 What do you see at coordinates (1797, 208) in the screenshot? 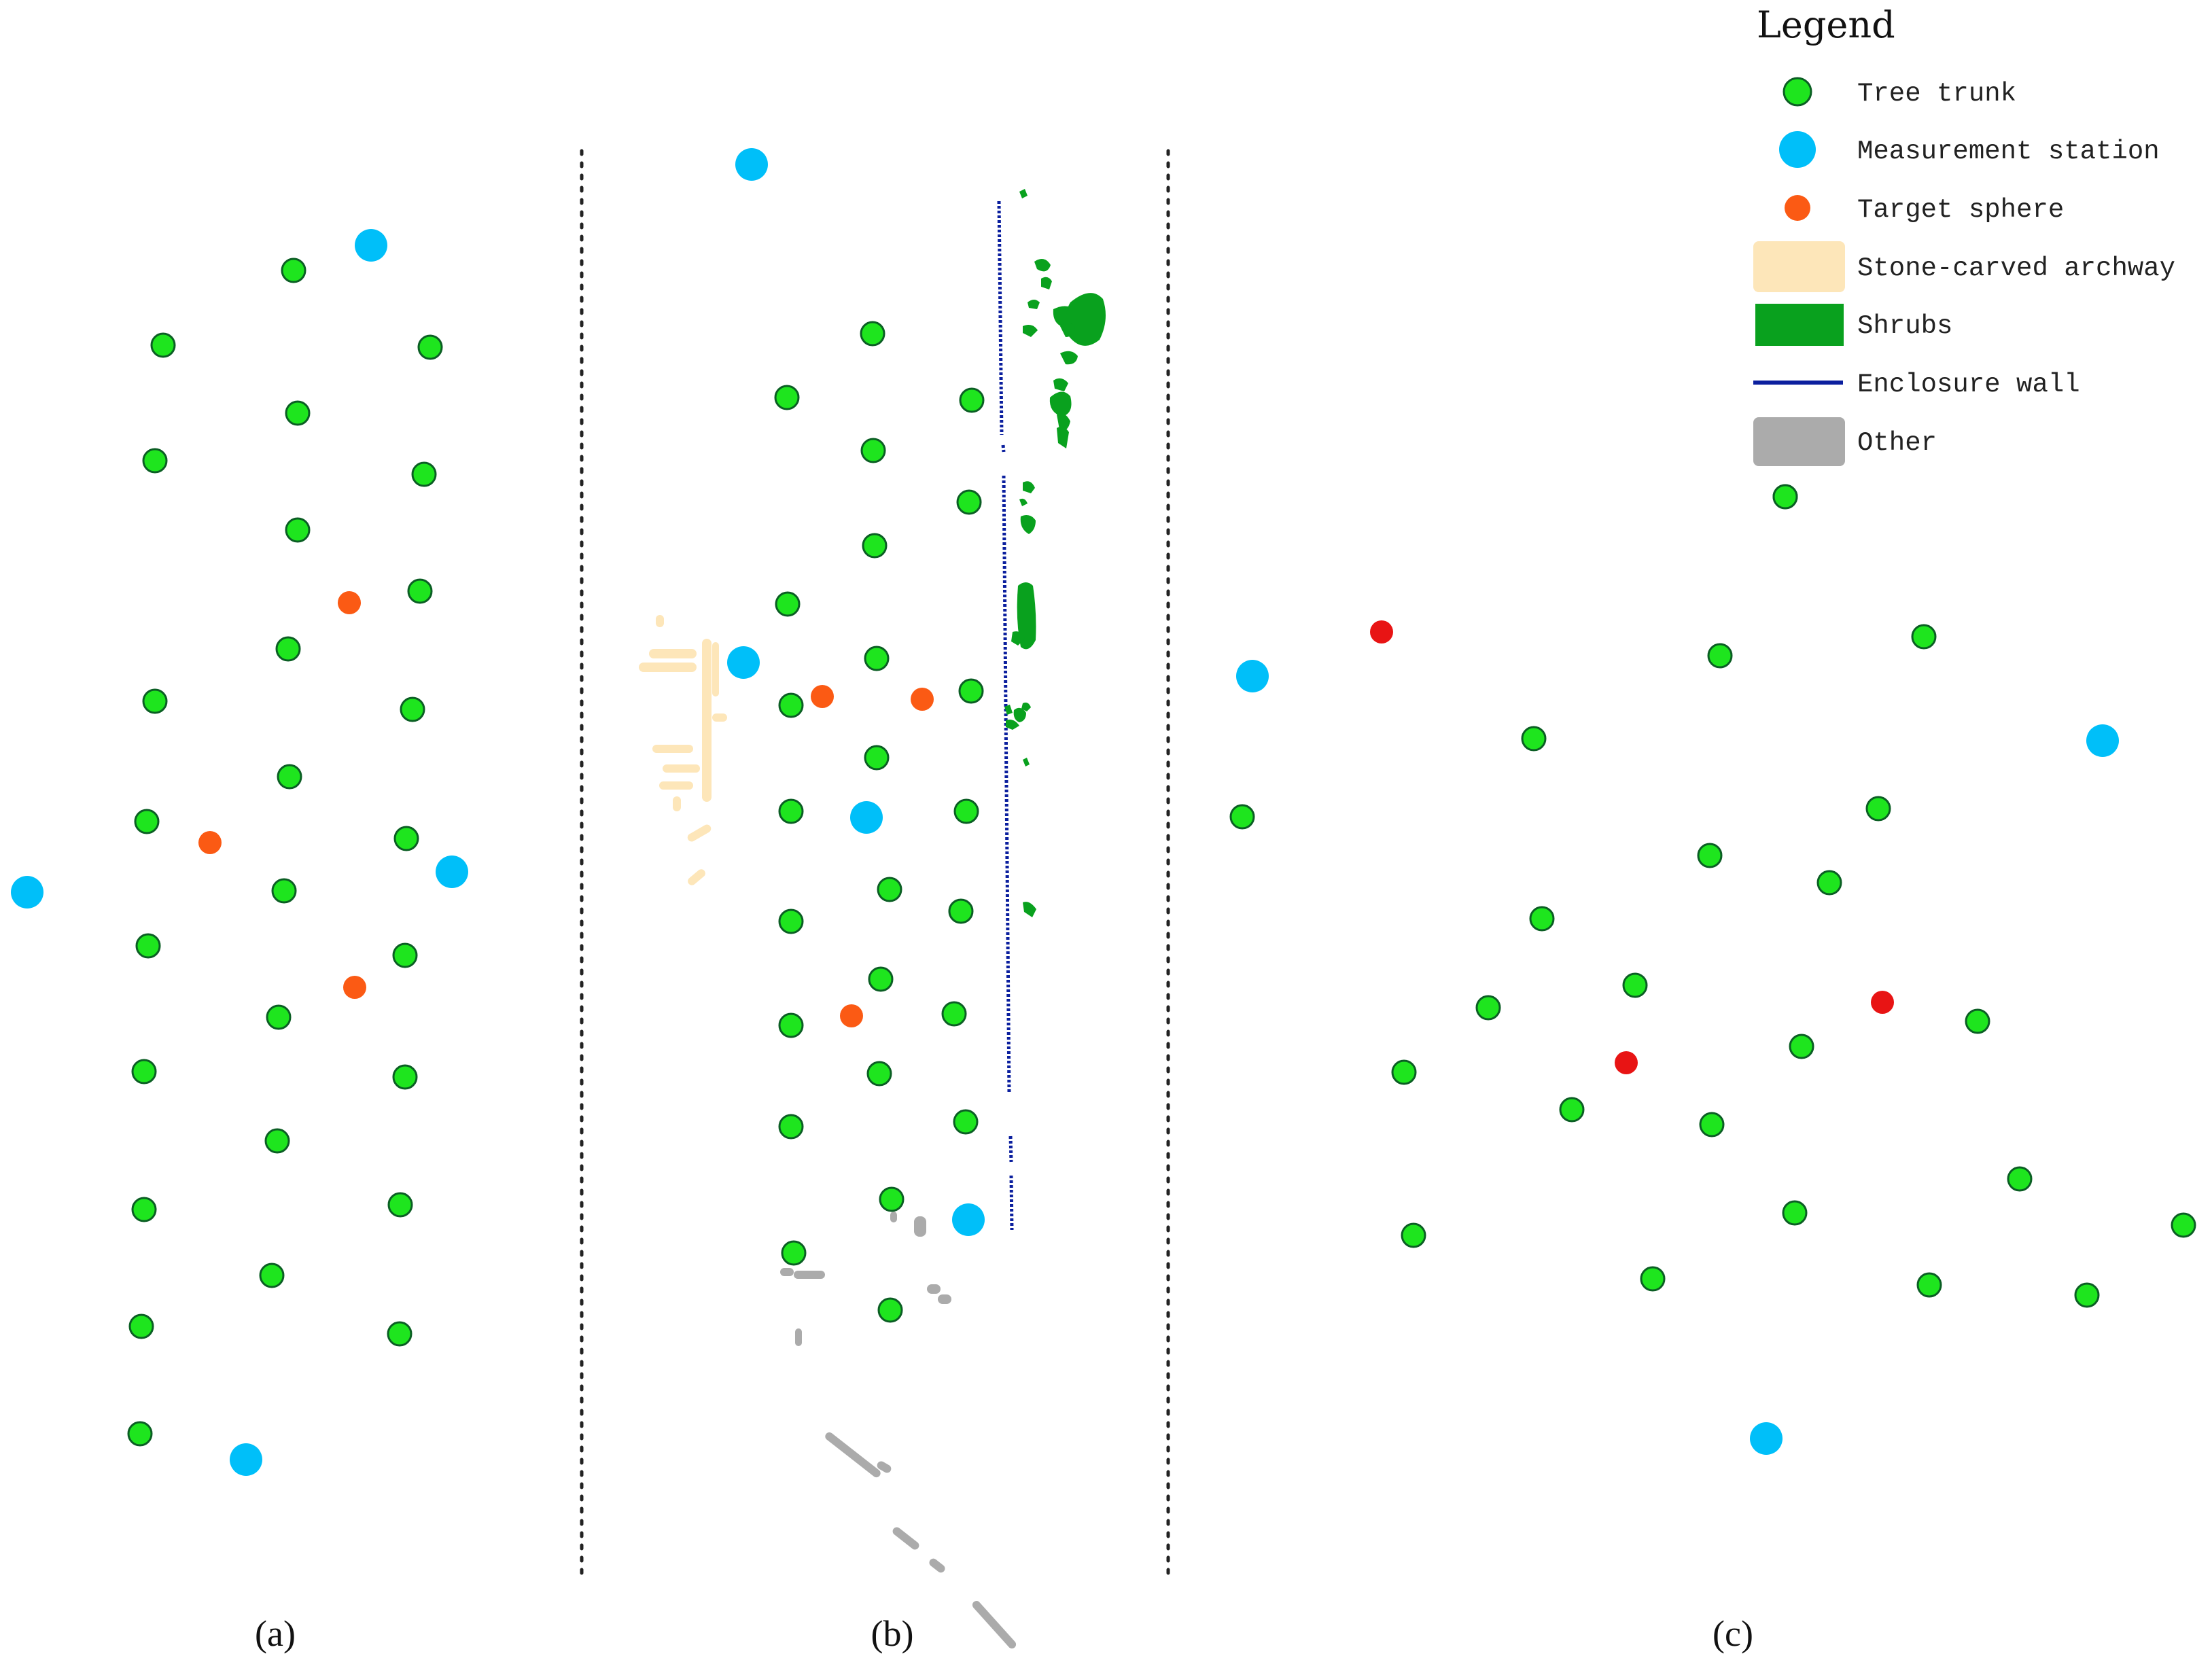
I see `target-sphere-legend-icon` at bounding box center [1797, 208].